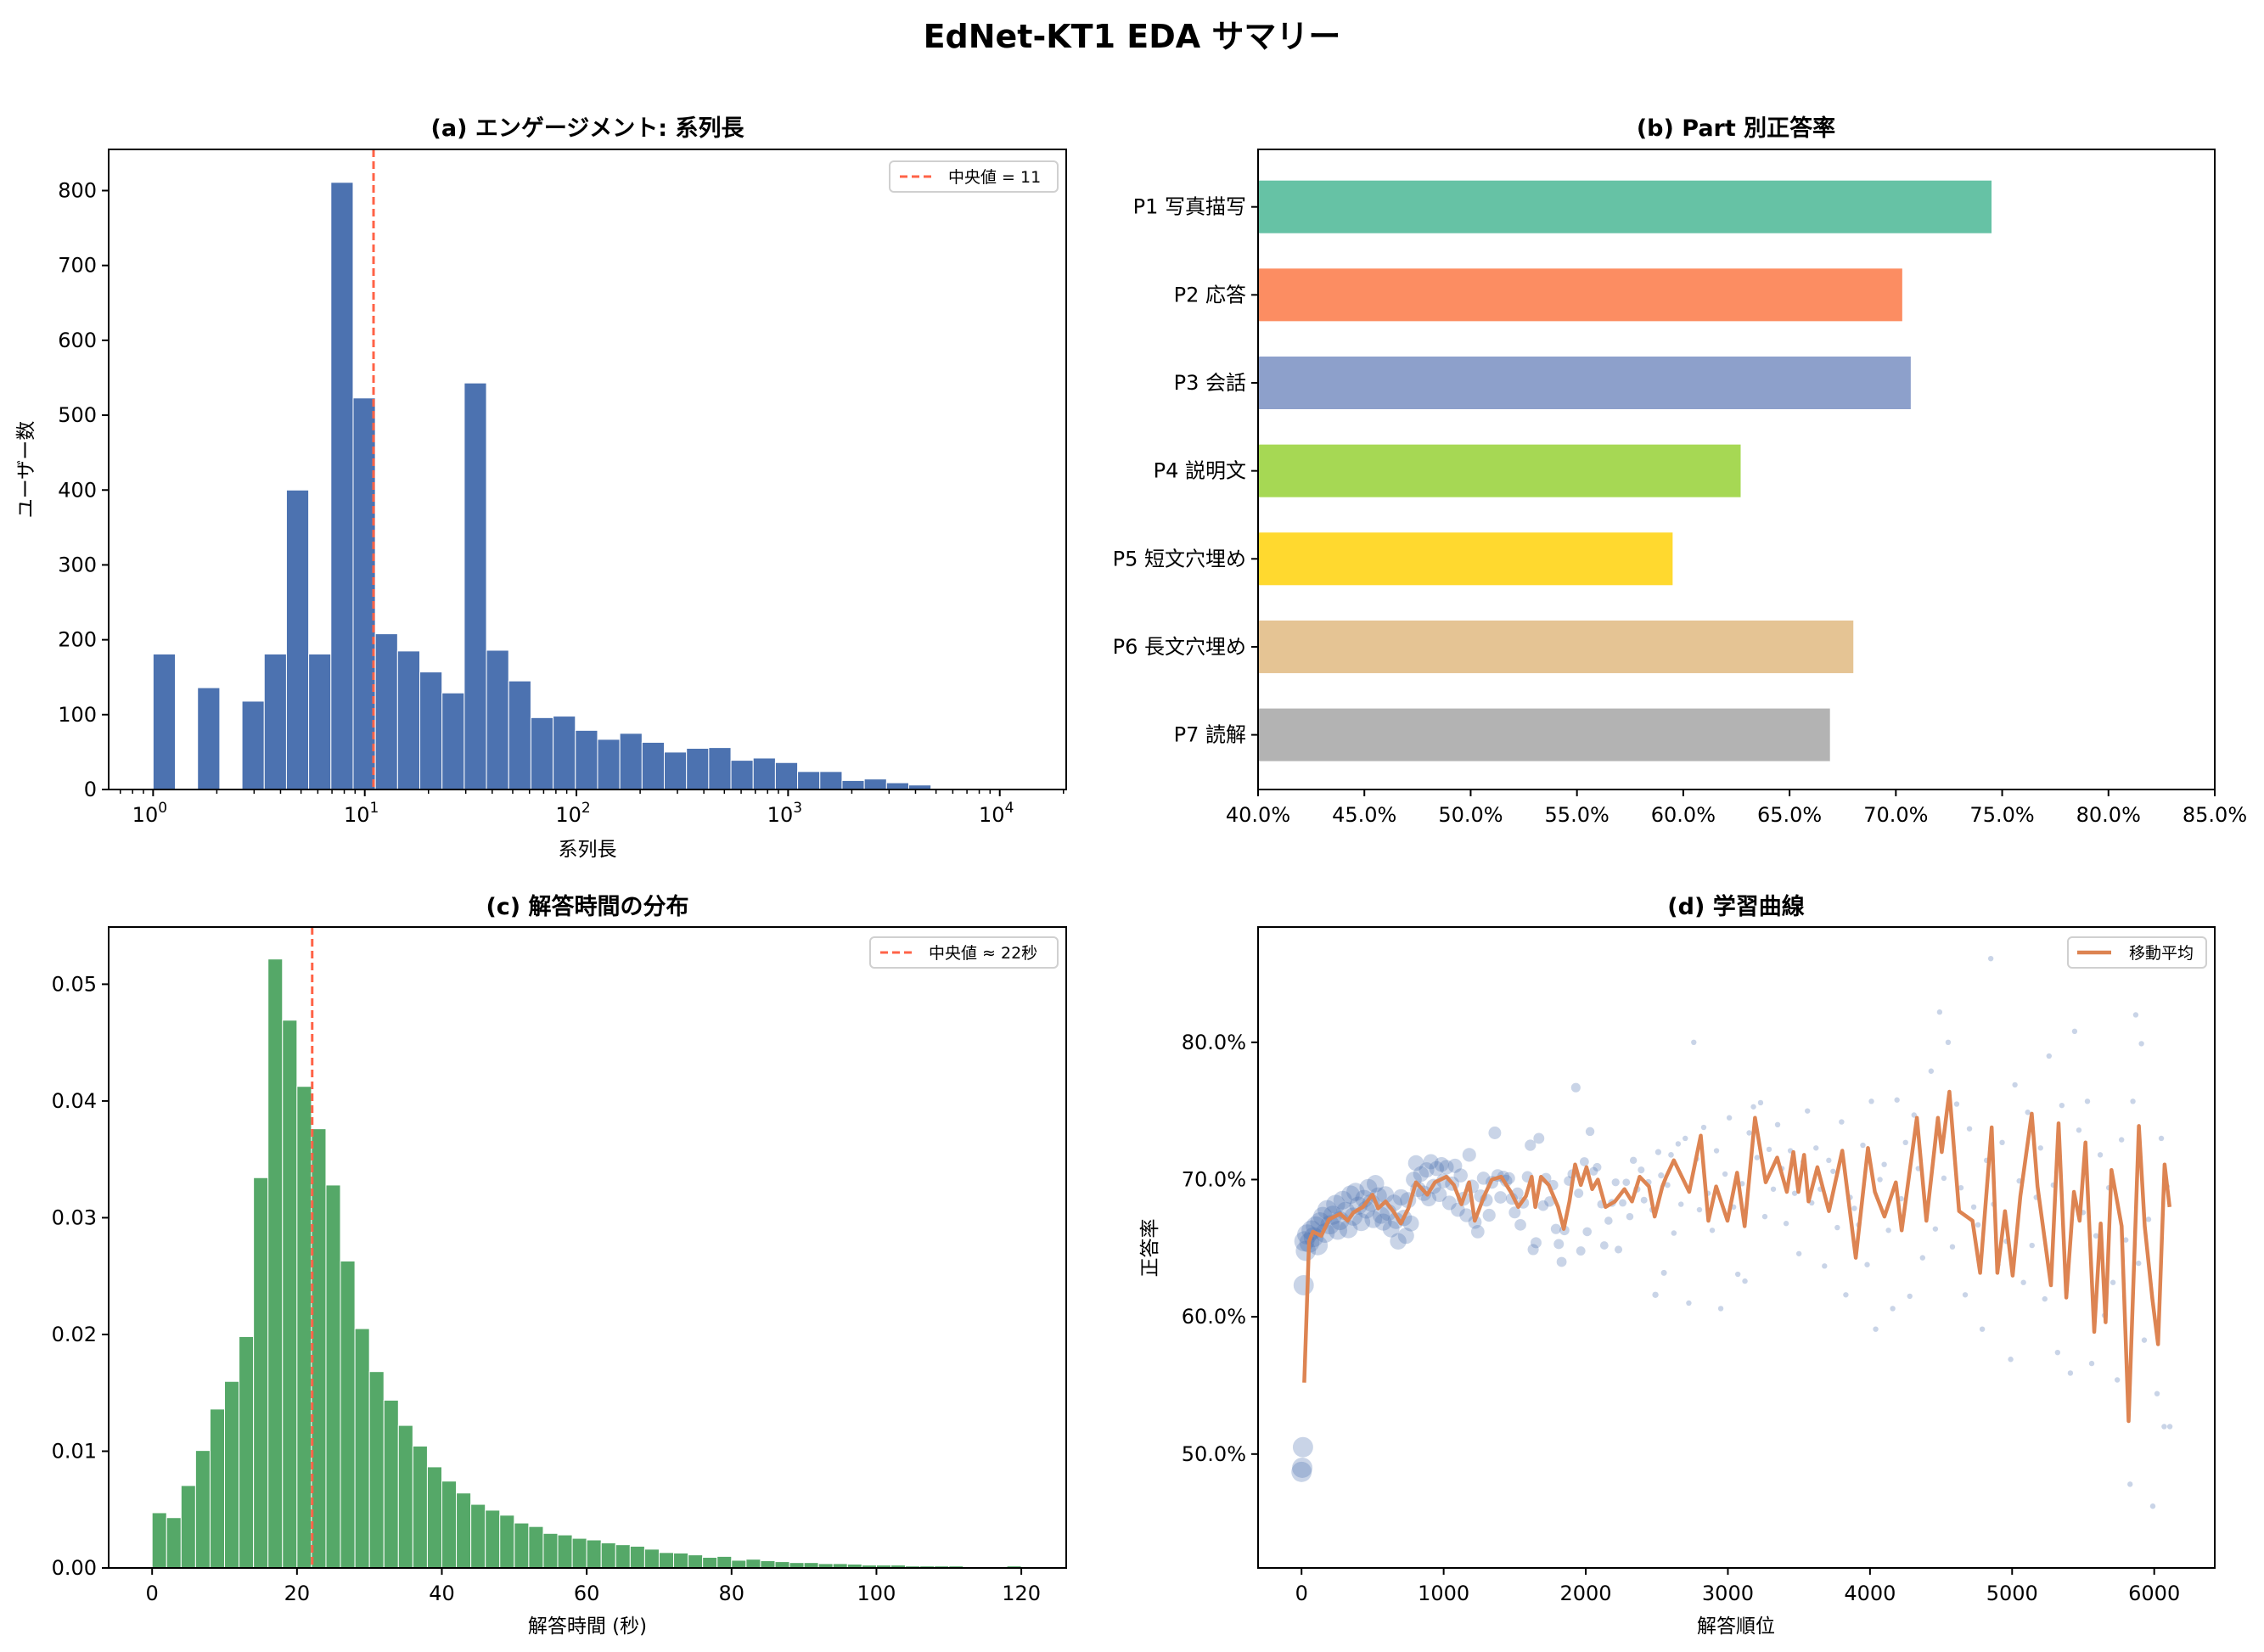  I want to click on panel-c-title: (c) 解答時間の分布, so click(587, 906).